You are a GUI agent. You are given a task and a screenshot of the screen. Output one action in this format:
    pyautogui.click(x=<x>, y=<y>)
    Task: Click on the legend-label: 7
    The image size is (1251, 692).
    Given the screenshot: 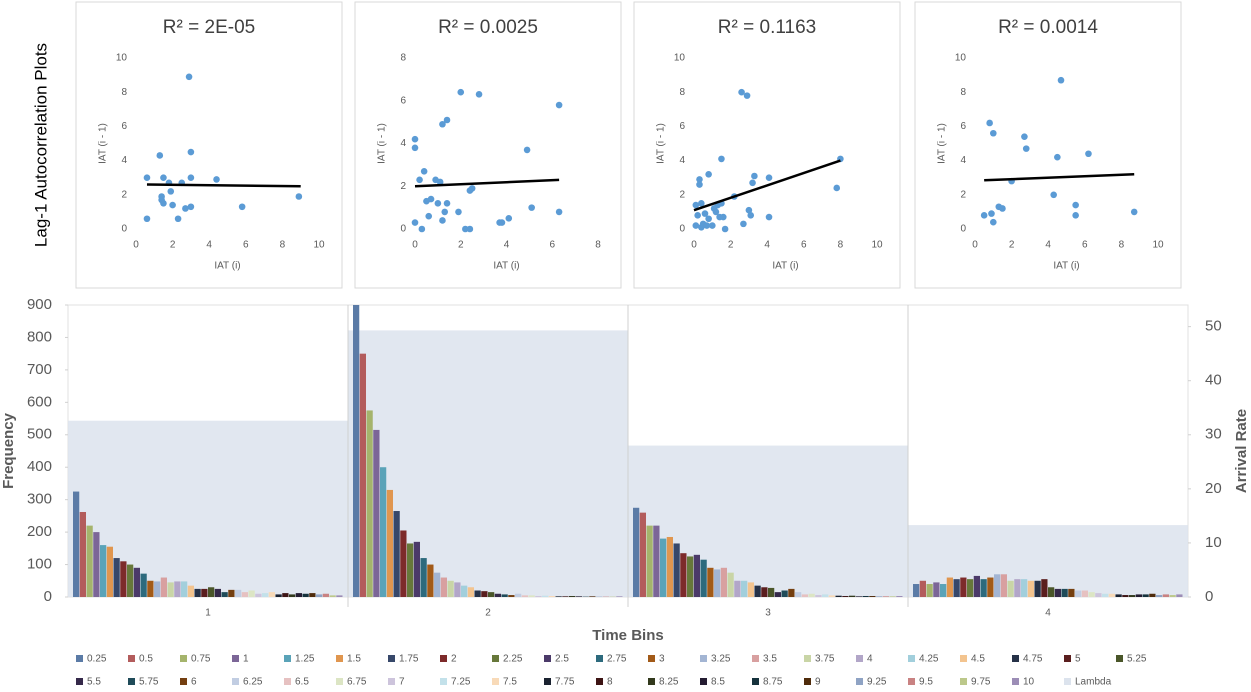 What is the action you would take?
    pyautogui.click(x=402, y=682)
    